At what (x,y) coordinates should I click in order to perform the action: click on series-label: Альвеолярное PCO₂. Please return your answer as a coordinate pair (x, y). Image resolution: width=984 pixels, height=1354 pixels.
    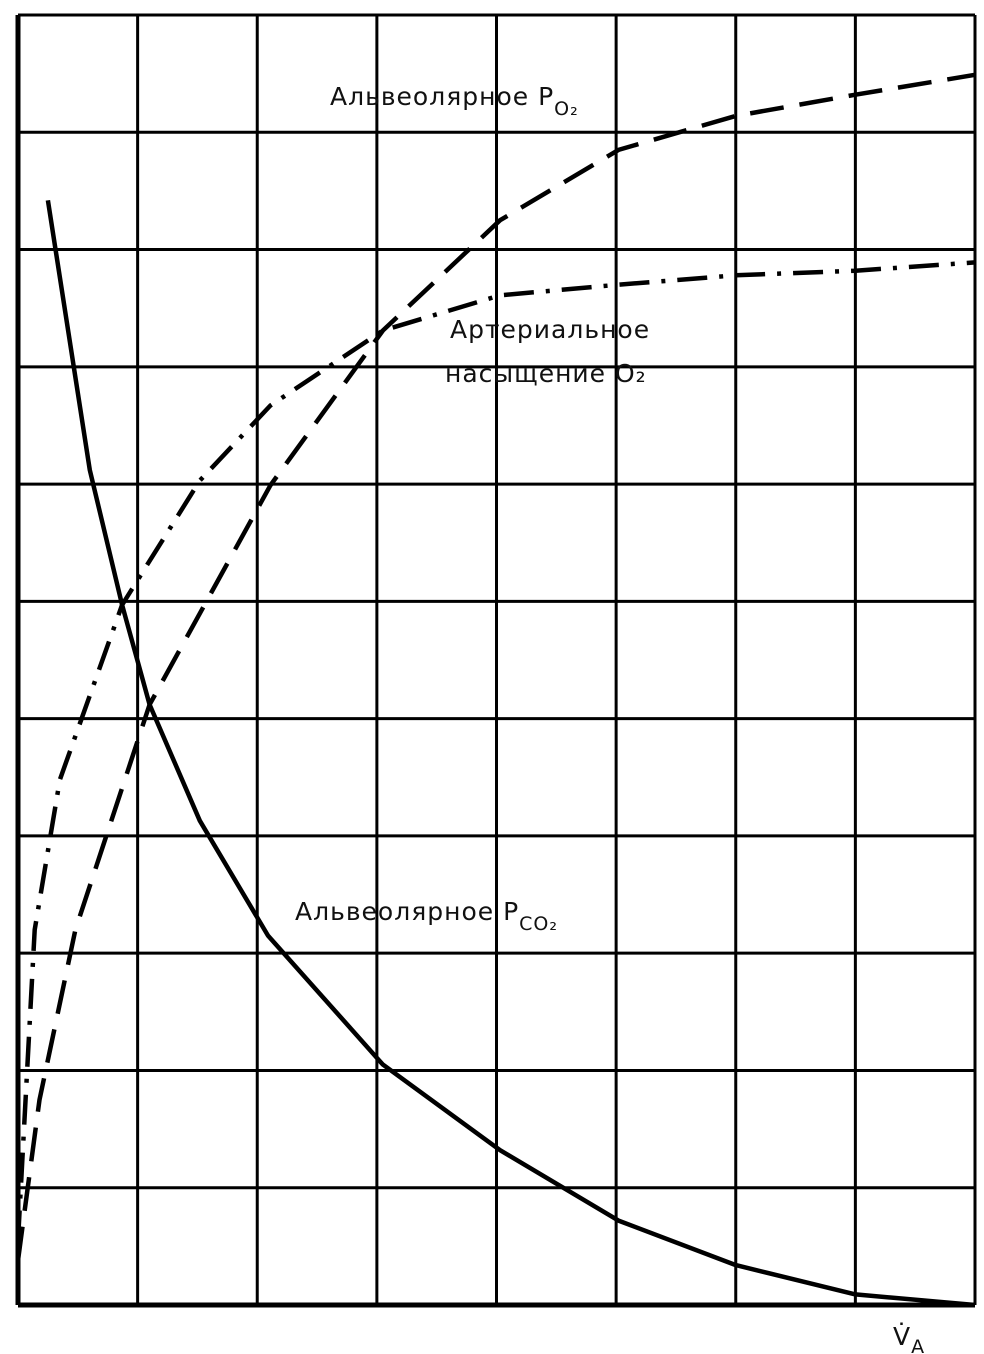
    Looking at the image, I should click on (426, 916).